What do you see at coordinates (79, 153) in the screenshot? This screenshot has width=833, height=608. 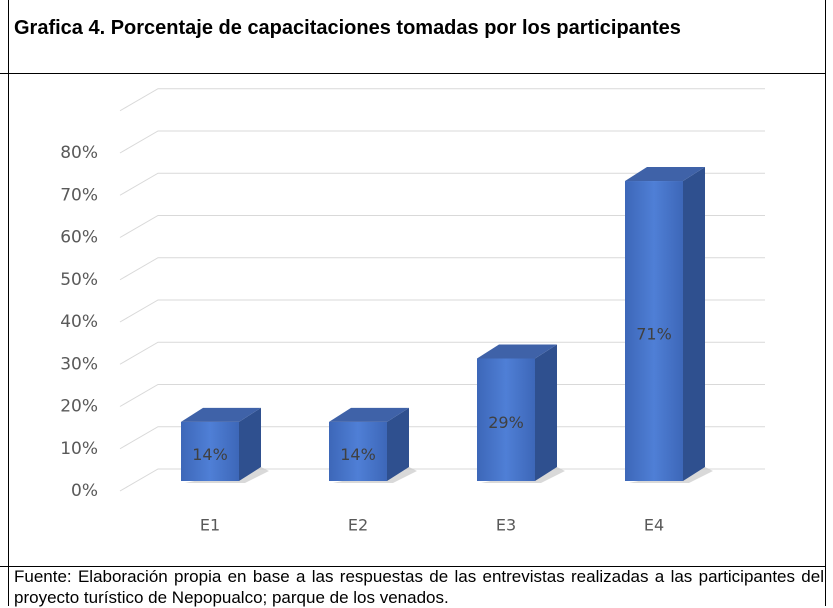 I see `y-tick-label: 80%` at bounding box center [79, 153].